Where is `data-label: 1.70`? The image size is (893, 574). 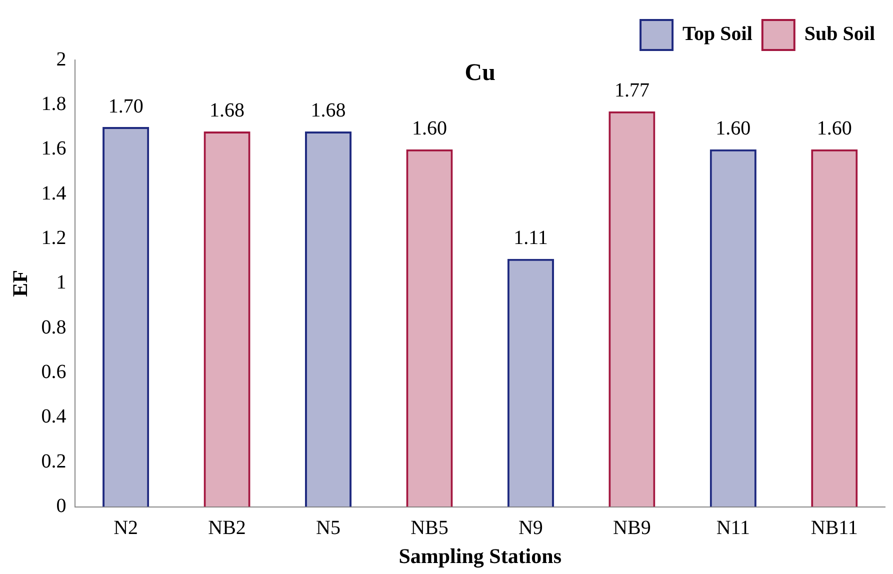 data-label: 1.70 is located at coordinates (126, 106).